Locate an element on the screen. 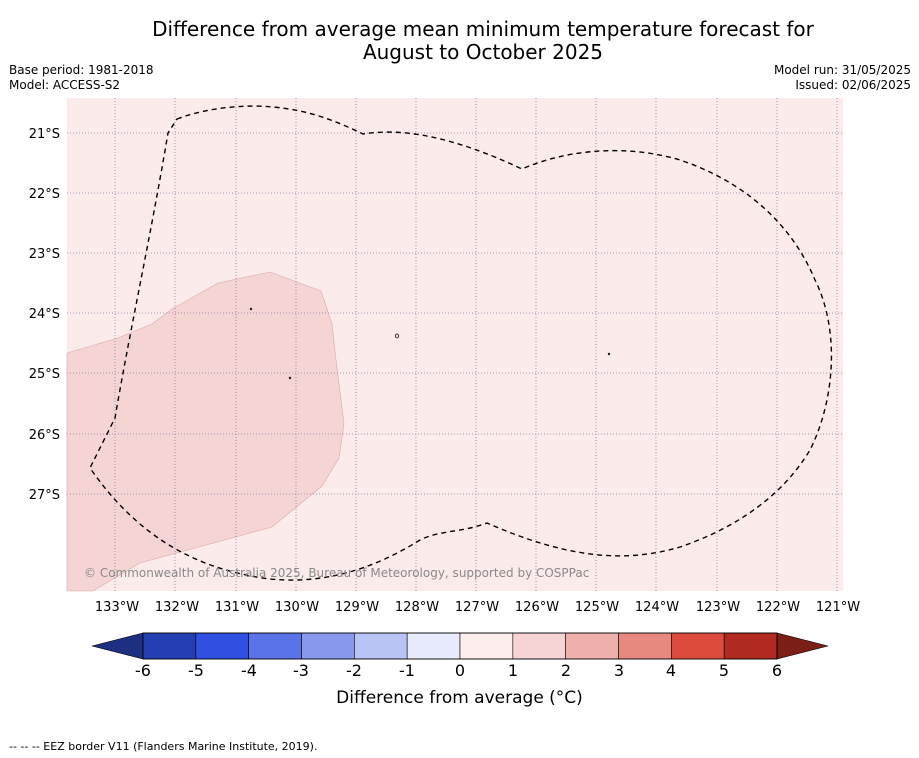  lat-label-24s: 24°S is located at coordinates (44, 314).